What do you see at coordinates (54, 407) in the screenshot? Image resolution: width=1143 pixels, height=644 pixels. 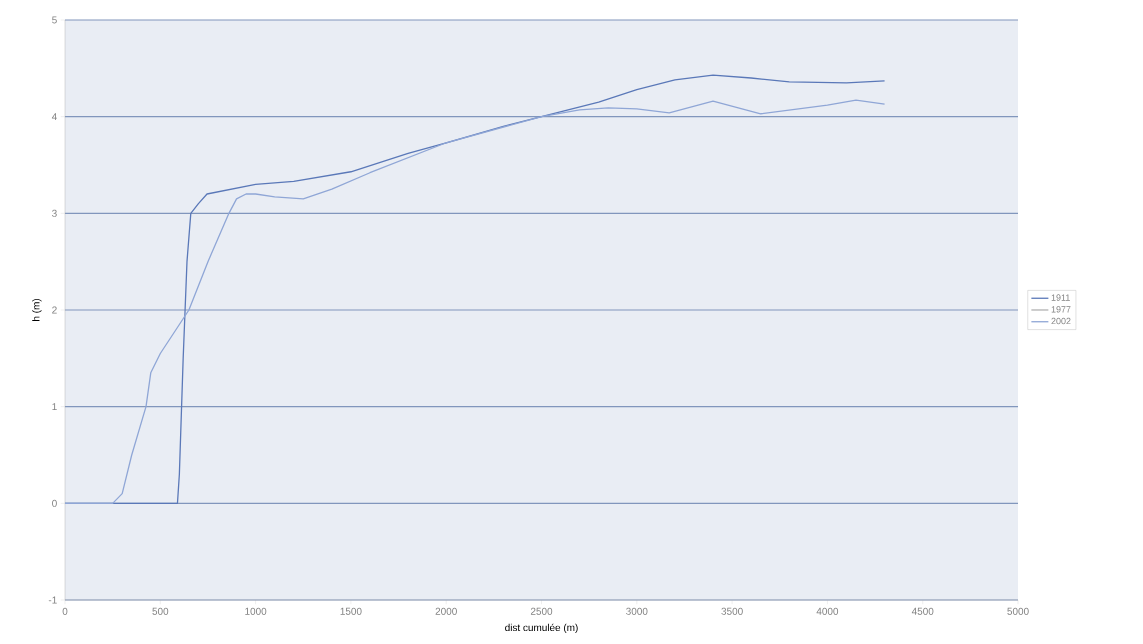 I see `y-tick-label: 1` at bounding box center [54, 407].